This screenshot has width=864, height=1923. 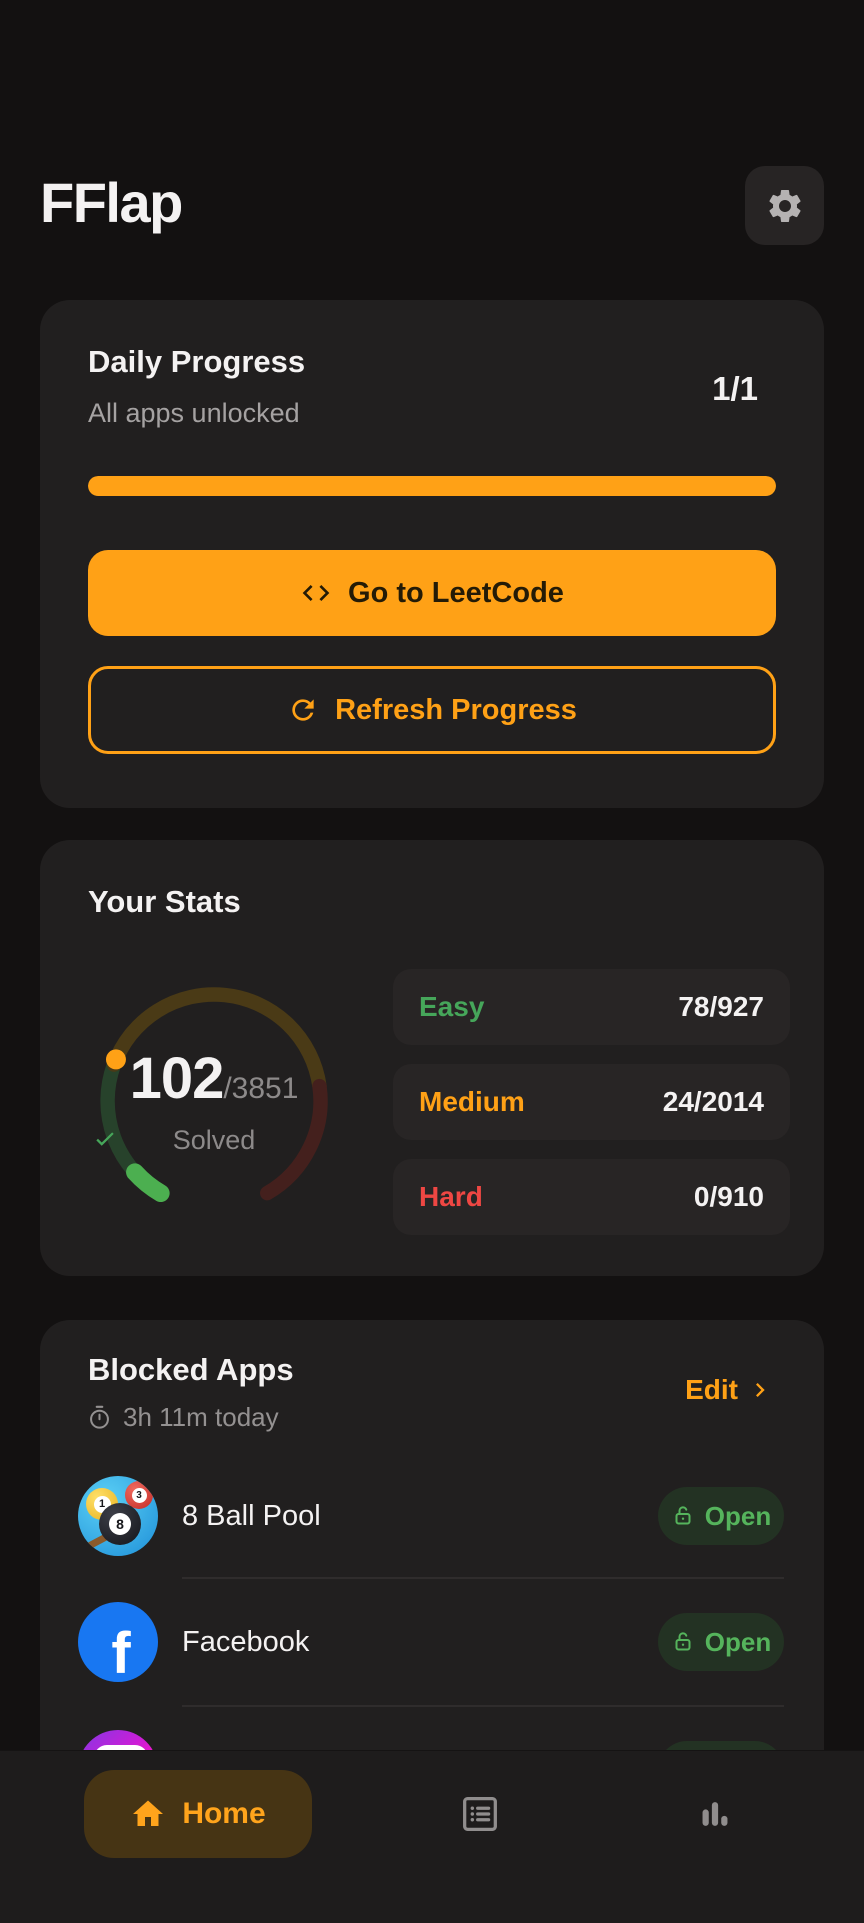 I want to click on nav-home-tab: Home, so click(x=198, y=1814).